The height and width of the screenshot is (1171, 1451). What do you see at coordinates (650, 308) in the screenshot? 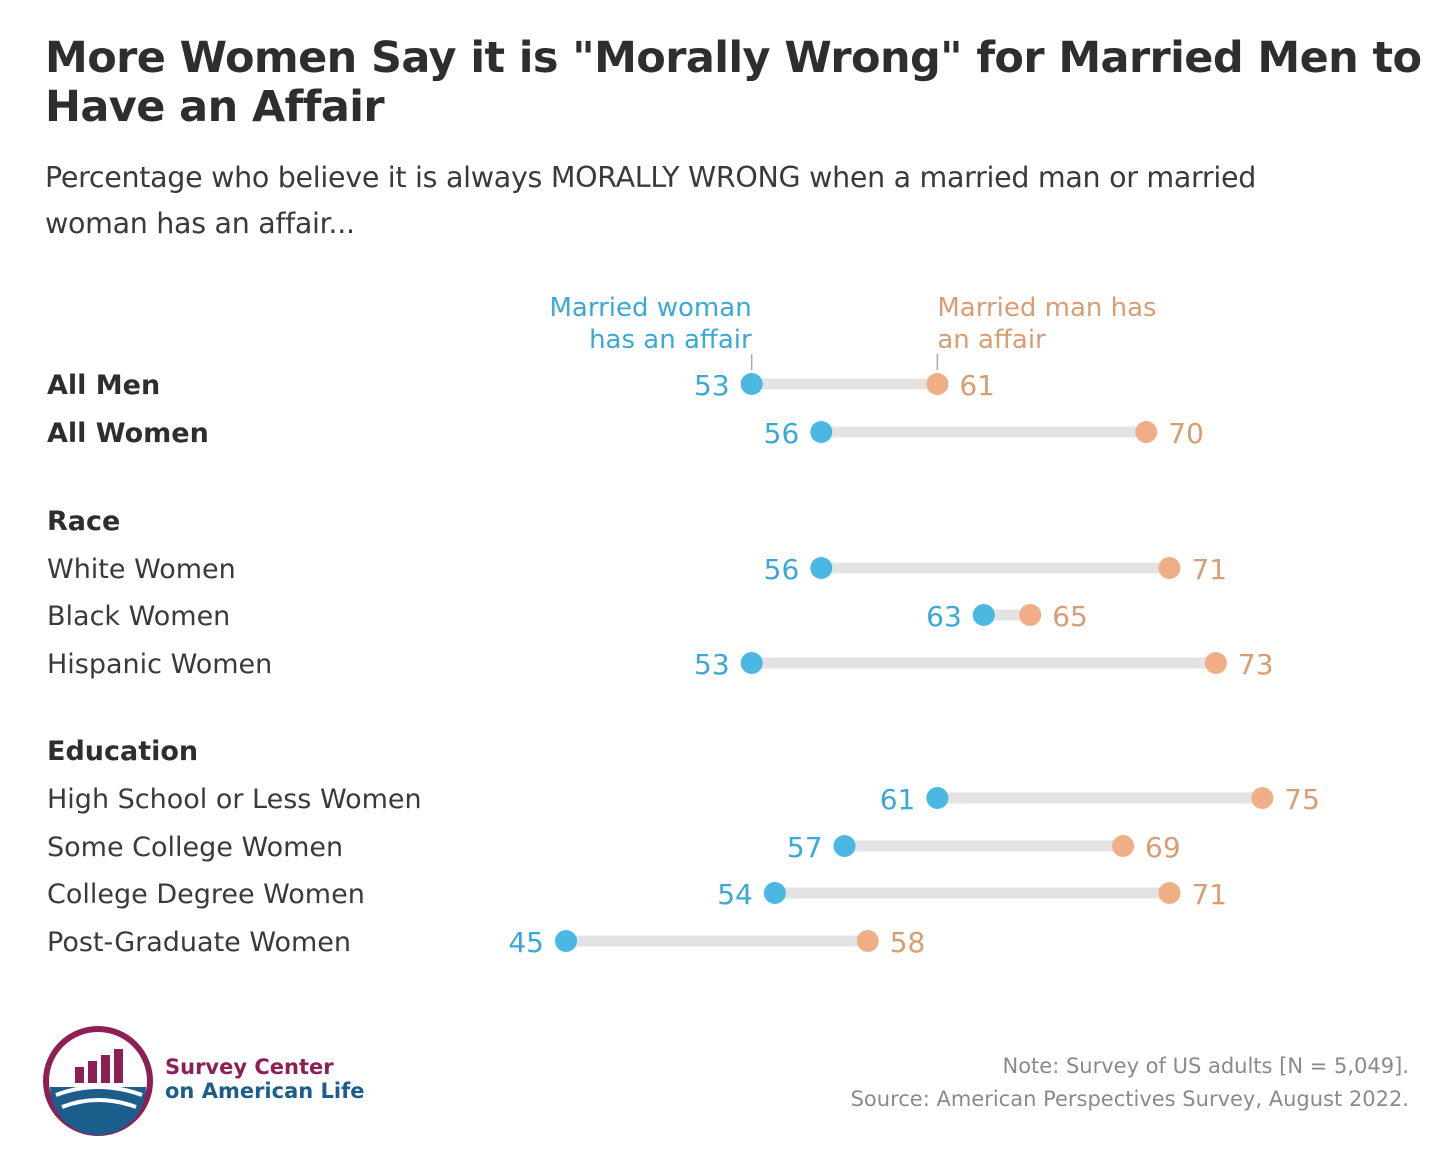
I see `legend-woman-line-1: Married woman` at bounding box center [650, 308].